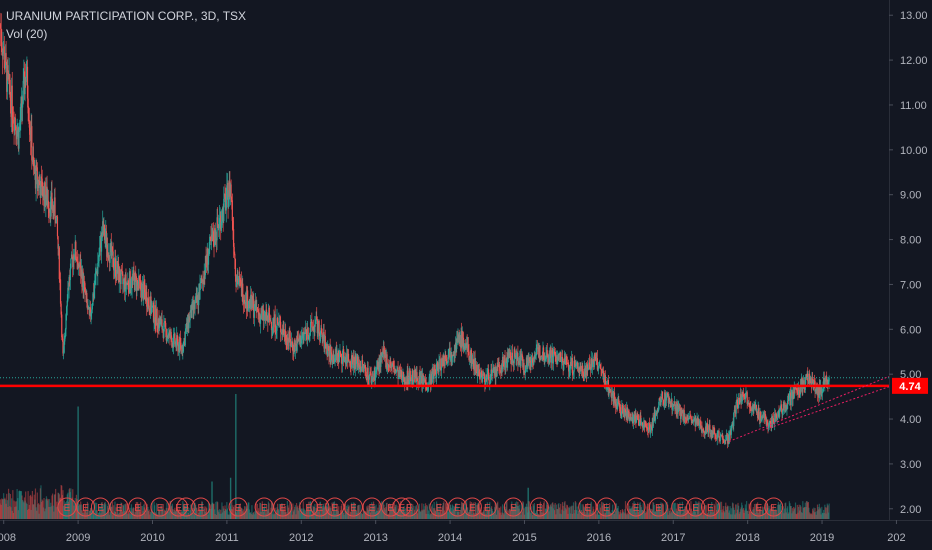 The height and width of the screenshot is (550, 932). What do you see at coordinates (599, 538) in the screenshot?
I see `time-tick-label: 2016` at bounding box center [599, 538].